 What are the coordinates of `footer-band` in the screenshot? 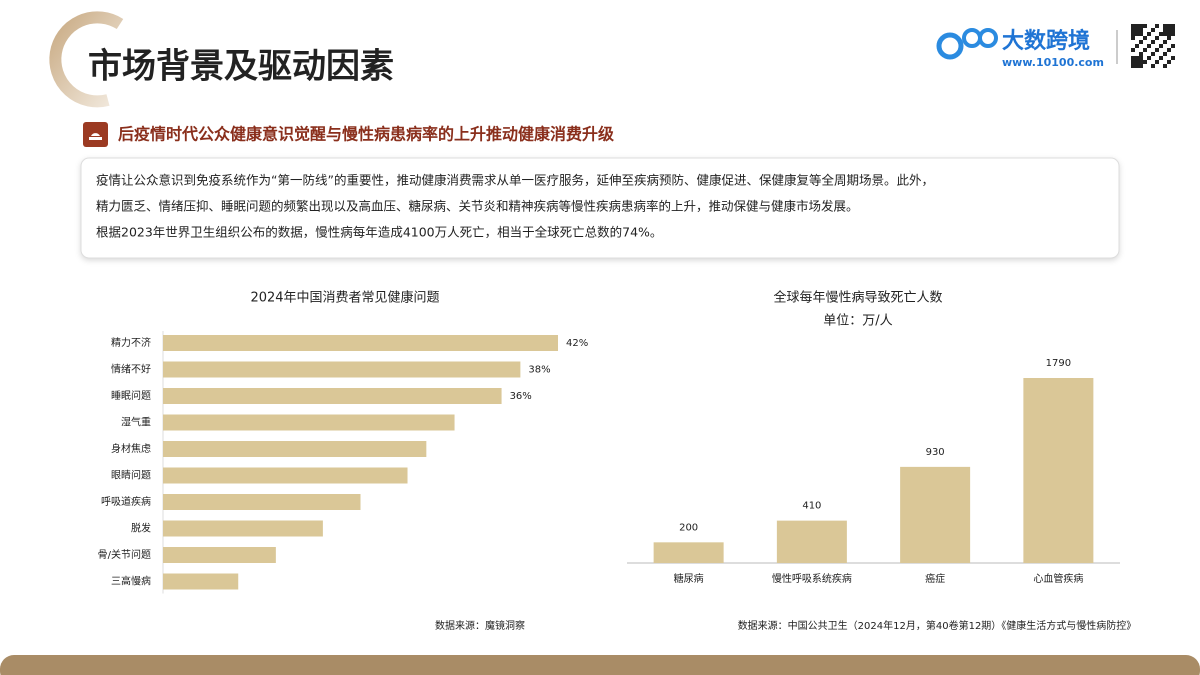 It's located at (600, 665).